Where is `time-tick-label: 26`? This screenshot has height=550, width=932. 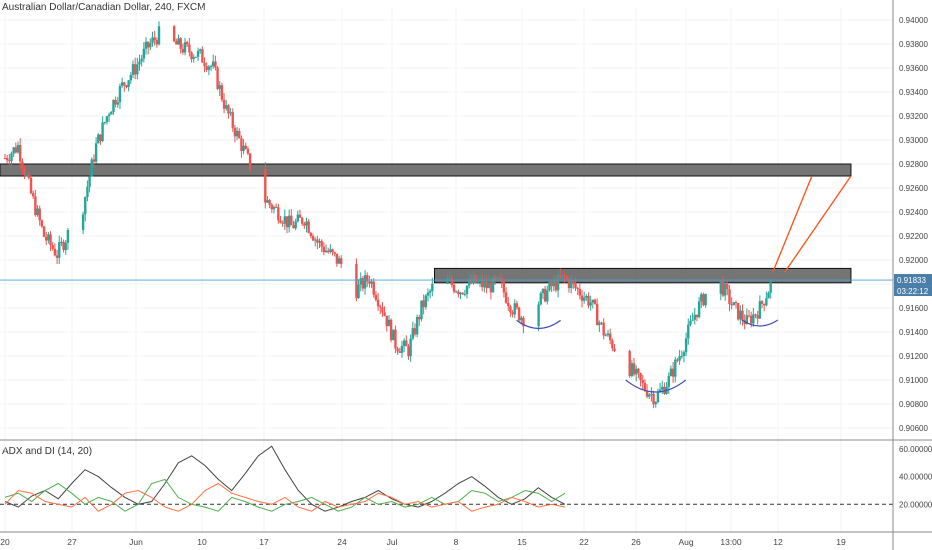 time-tick-label: 26 is located at coordinates (636, 542).